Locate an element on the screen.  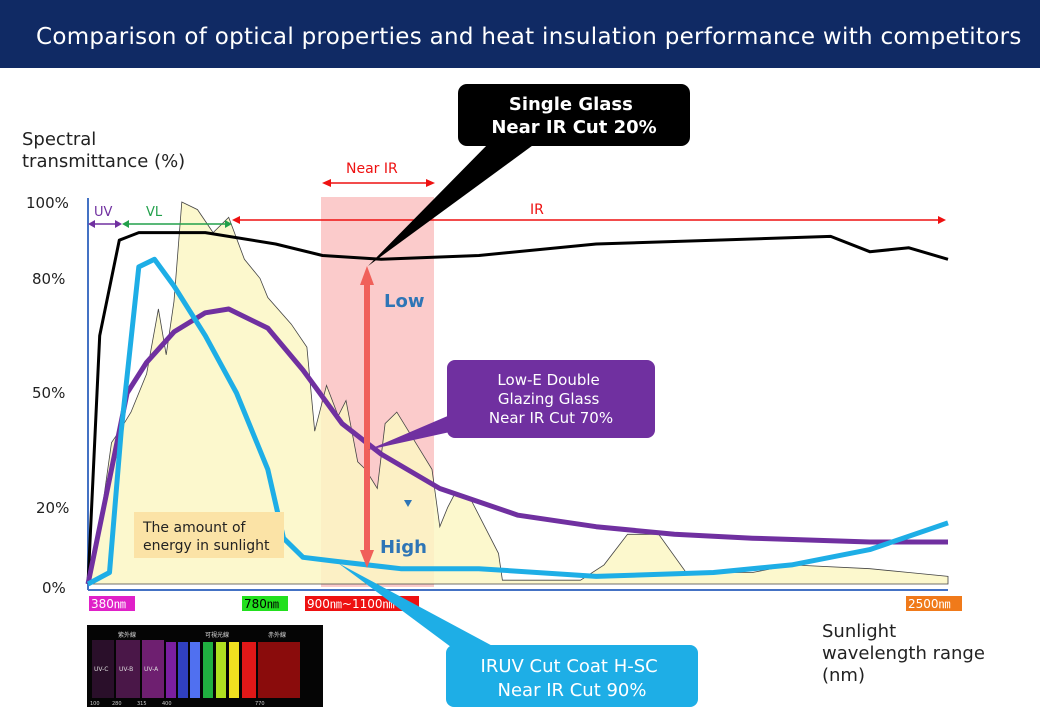
spectrum-band-violet is located at coordinates (171, 670).